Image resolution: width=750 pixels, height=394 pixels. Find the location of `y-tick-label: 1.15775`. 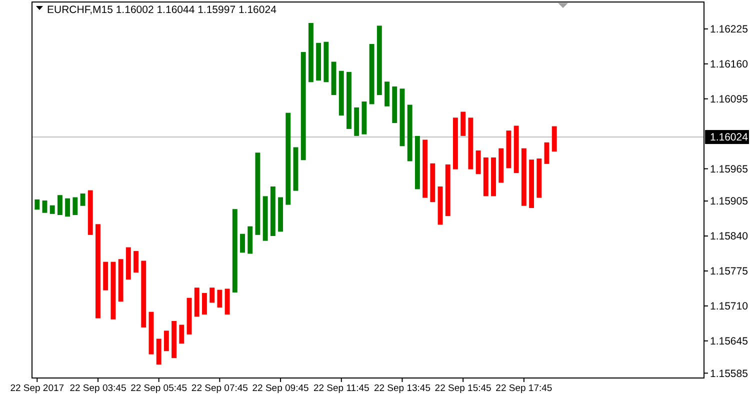

y-tick-label: 1.15775 is located at coordinates (729, 272).